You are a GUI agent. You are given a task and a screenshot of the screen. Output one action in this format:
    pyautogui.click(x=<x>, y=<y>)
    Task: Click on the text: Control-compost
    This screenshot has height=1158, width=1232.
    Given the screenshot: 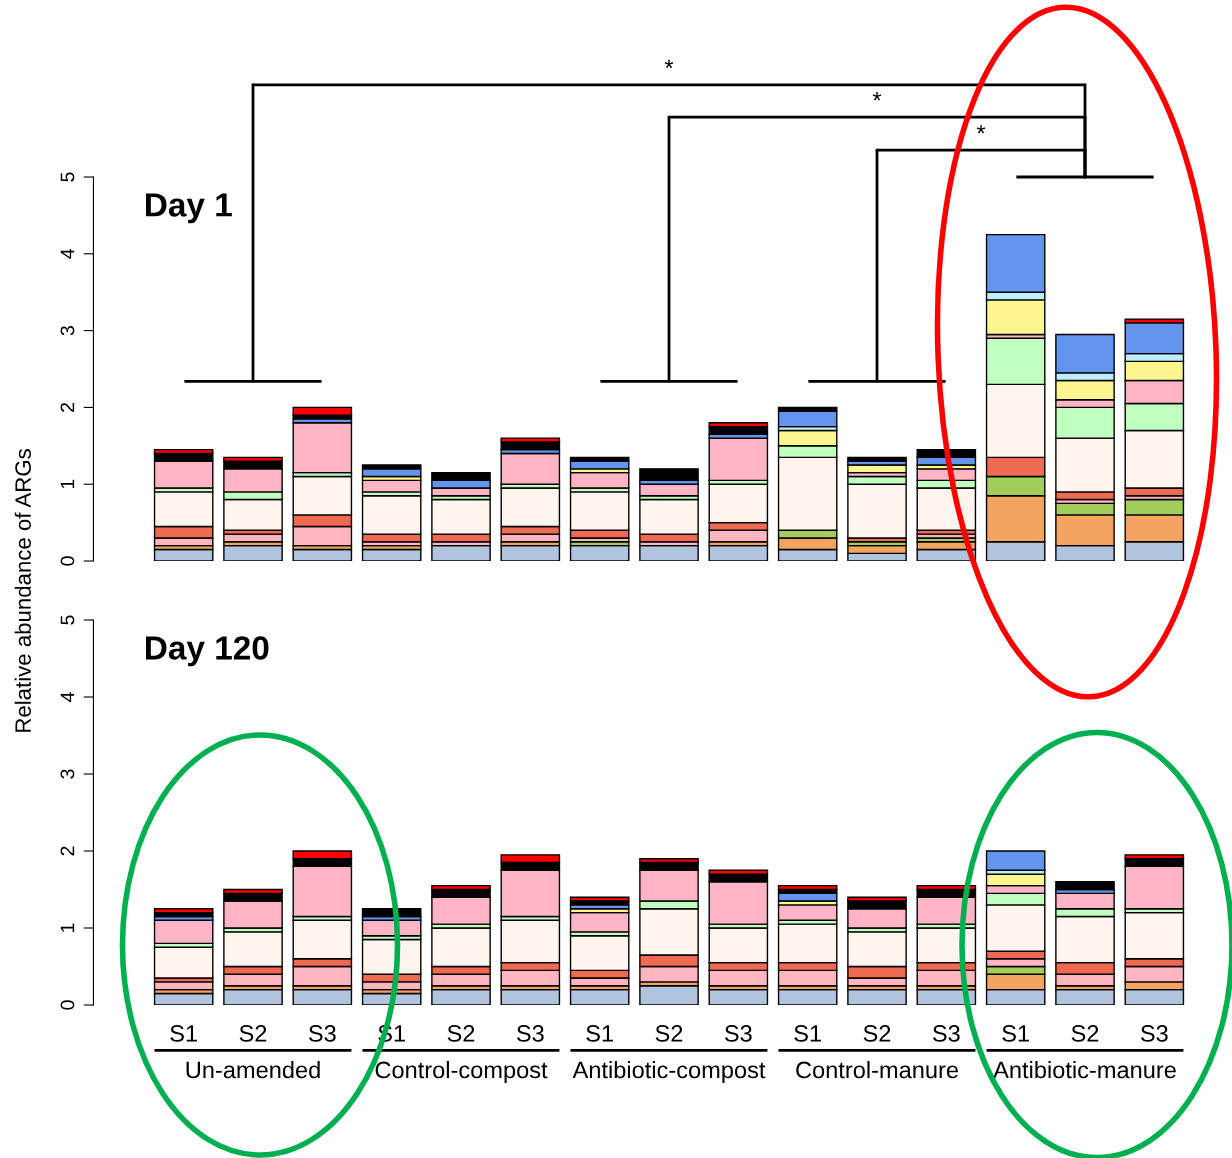 What is the action you would take?
    pyautogui.click(x=461, y=1071)
    